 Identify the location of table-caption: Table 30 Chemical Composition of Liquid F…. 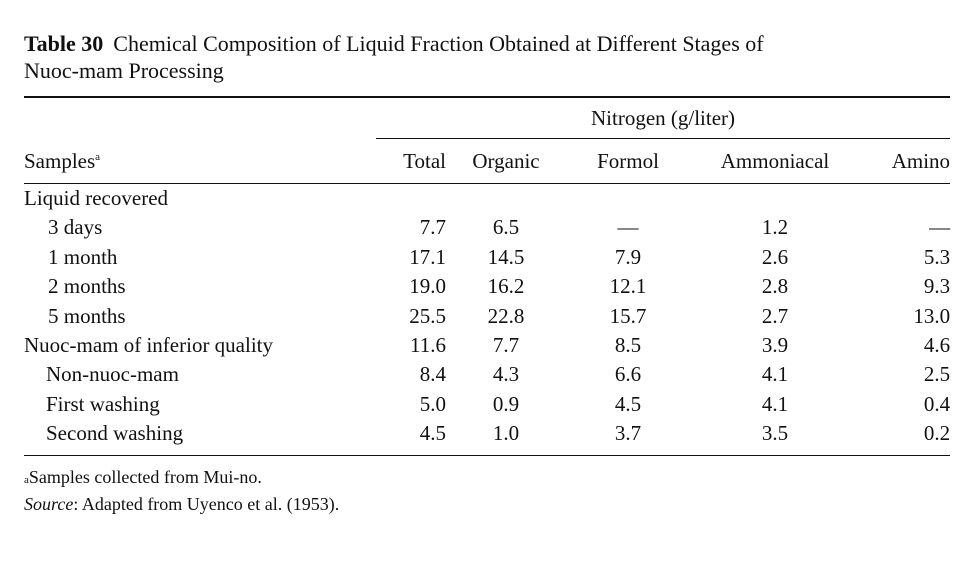
(487, 57).